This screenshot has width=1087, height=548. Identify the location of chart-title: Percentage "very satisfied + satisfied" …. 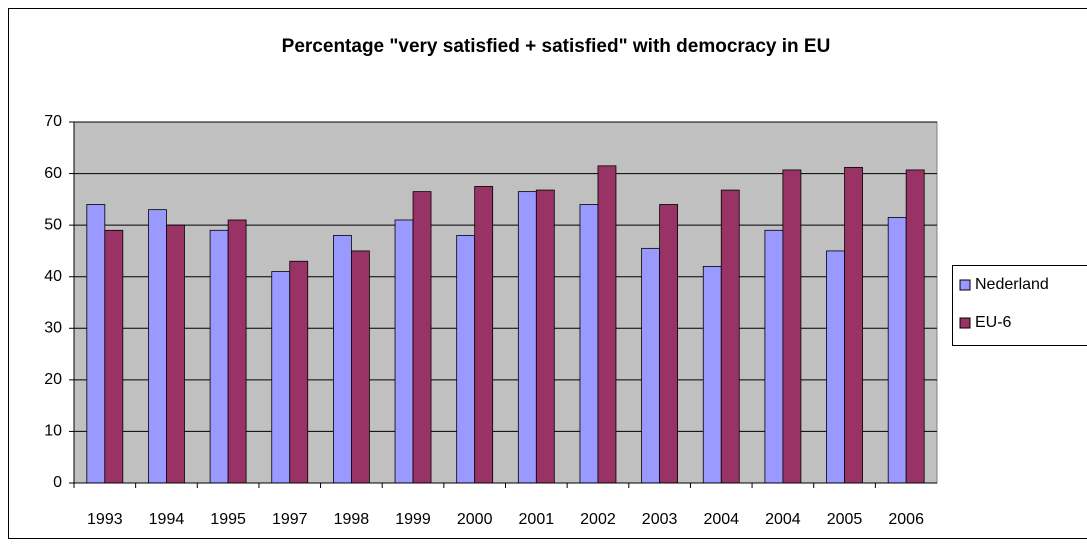
(556, 46).